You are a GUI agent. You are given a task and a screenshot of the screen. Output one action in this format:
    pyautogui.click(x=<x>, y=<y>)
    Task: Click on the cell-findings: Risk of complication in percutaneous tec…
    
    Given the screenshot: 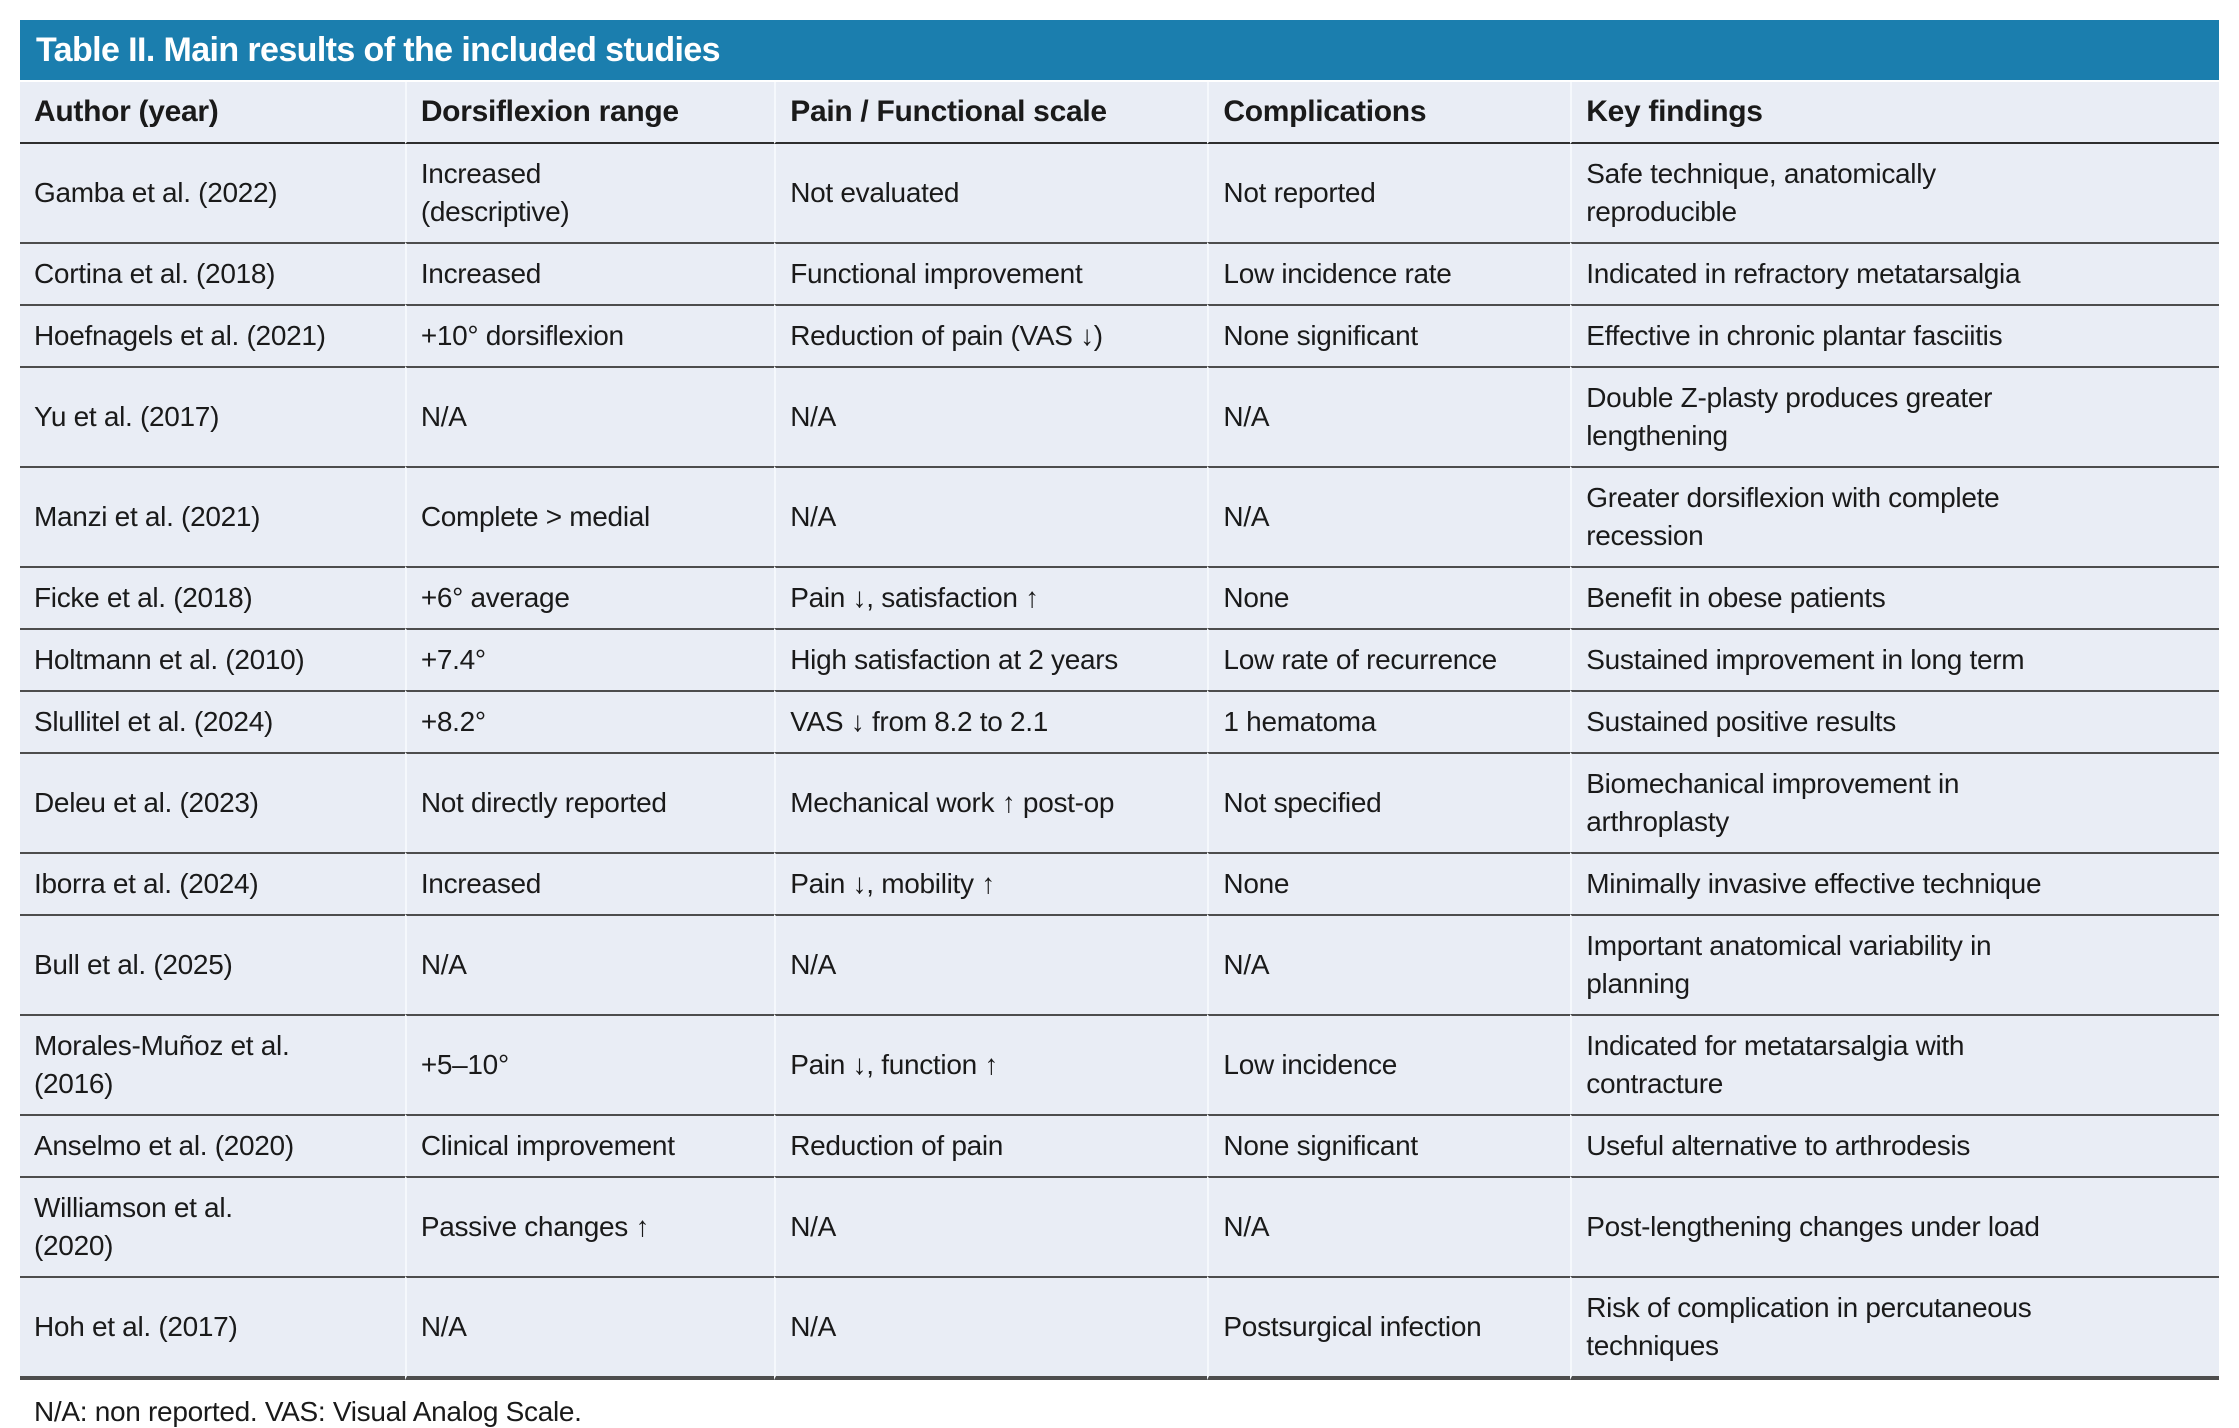 What is the action you would take?
    pyautogui.click(x=1894, y=1328)
    